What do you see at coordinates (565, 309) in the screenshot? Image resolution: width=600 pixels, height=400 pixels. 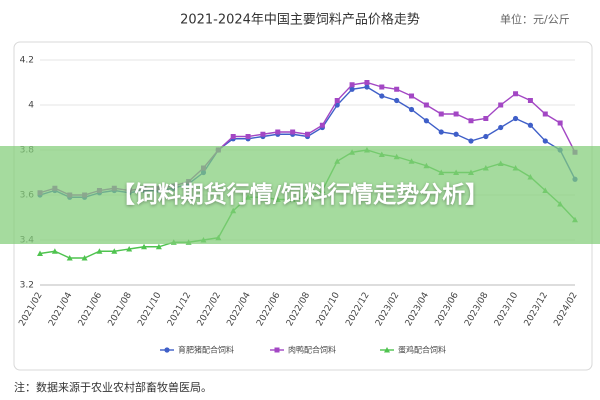 I see `x-tick-label: 2024/02` at bounding box center [565, 309].